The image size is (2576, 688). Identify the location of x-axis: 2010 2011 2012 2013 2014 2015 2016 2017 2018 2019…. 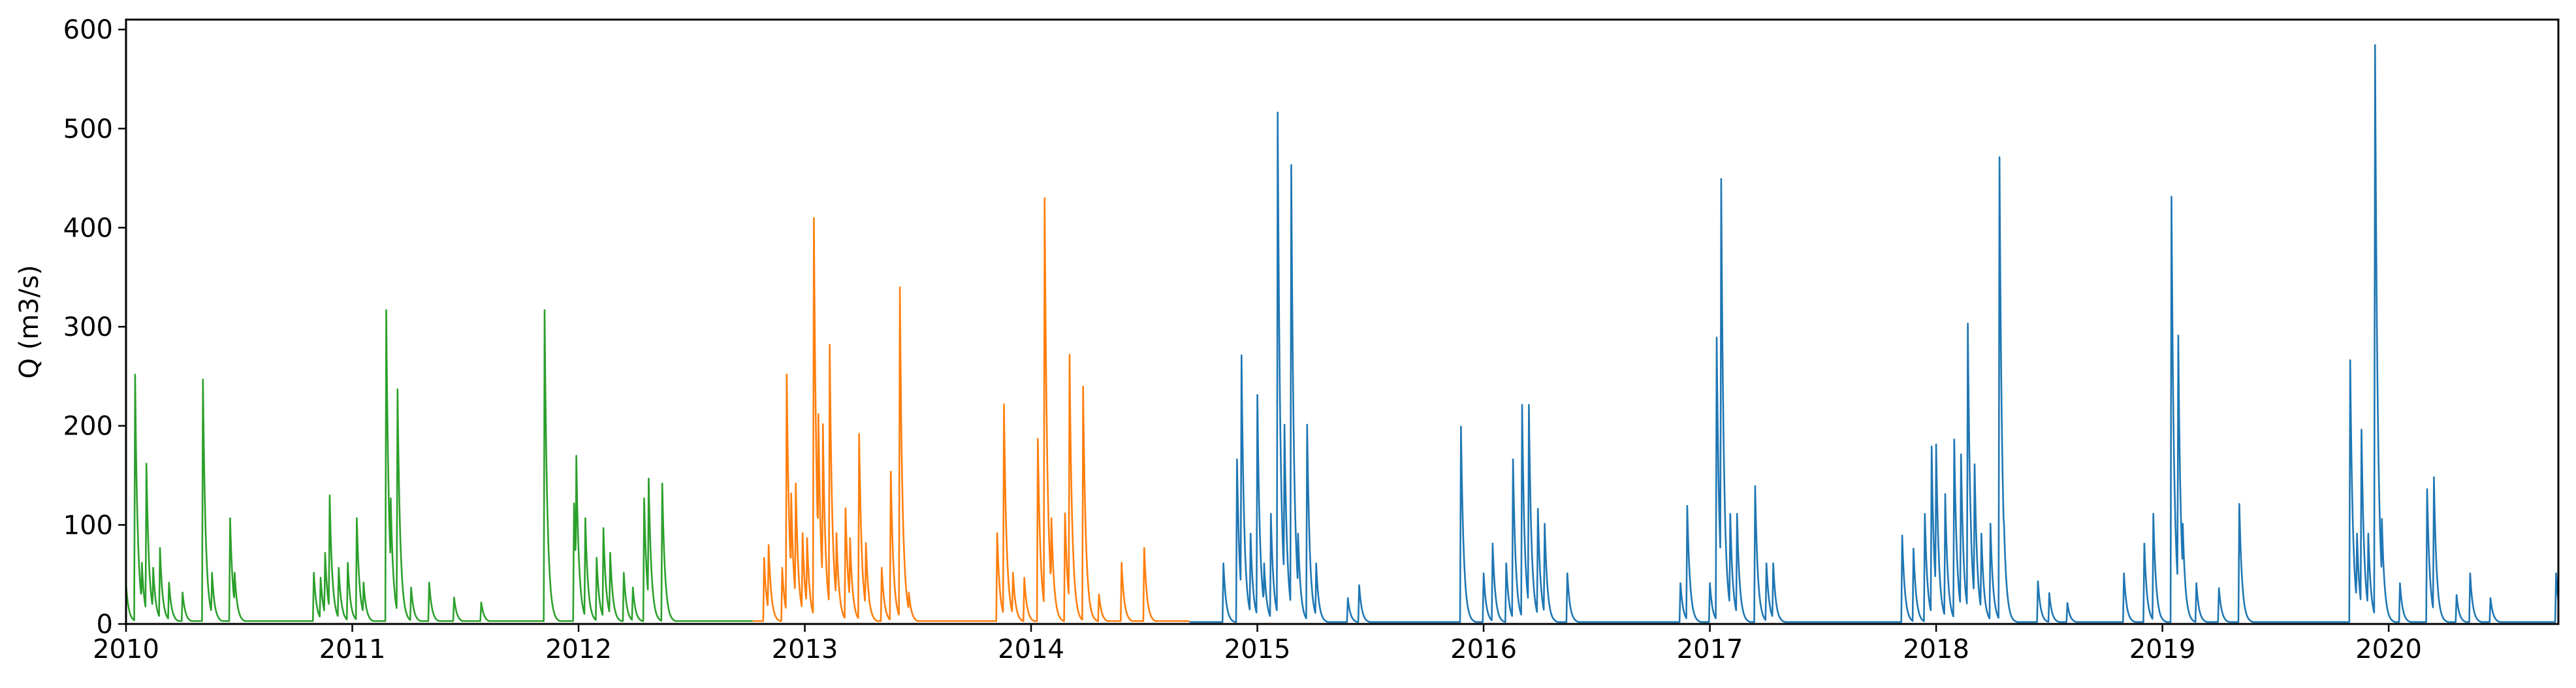
(1257, 644).